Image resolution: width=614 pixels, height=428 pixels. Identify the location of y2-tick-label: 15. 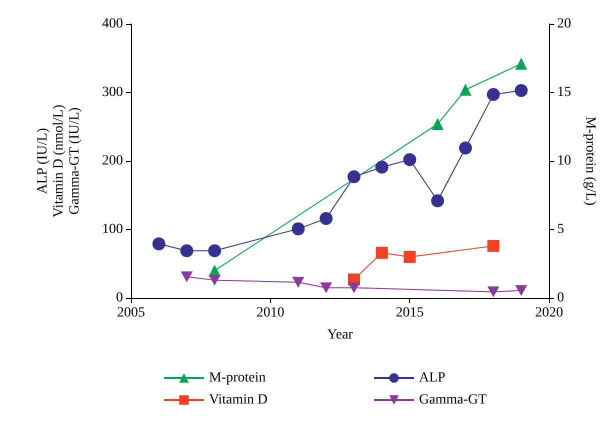
(564, 92).